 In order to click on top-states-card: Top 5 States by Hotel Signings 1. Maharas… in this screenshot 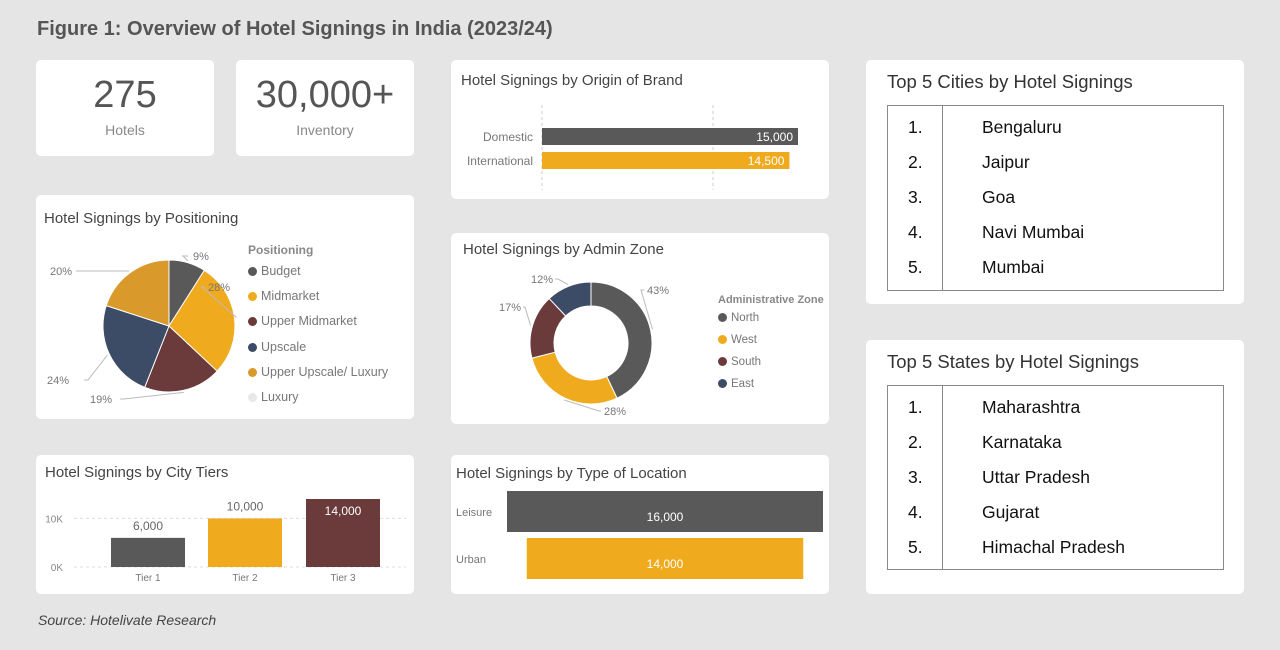, I will do `click(1055, 467)`.